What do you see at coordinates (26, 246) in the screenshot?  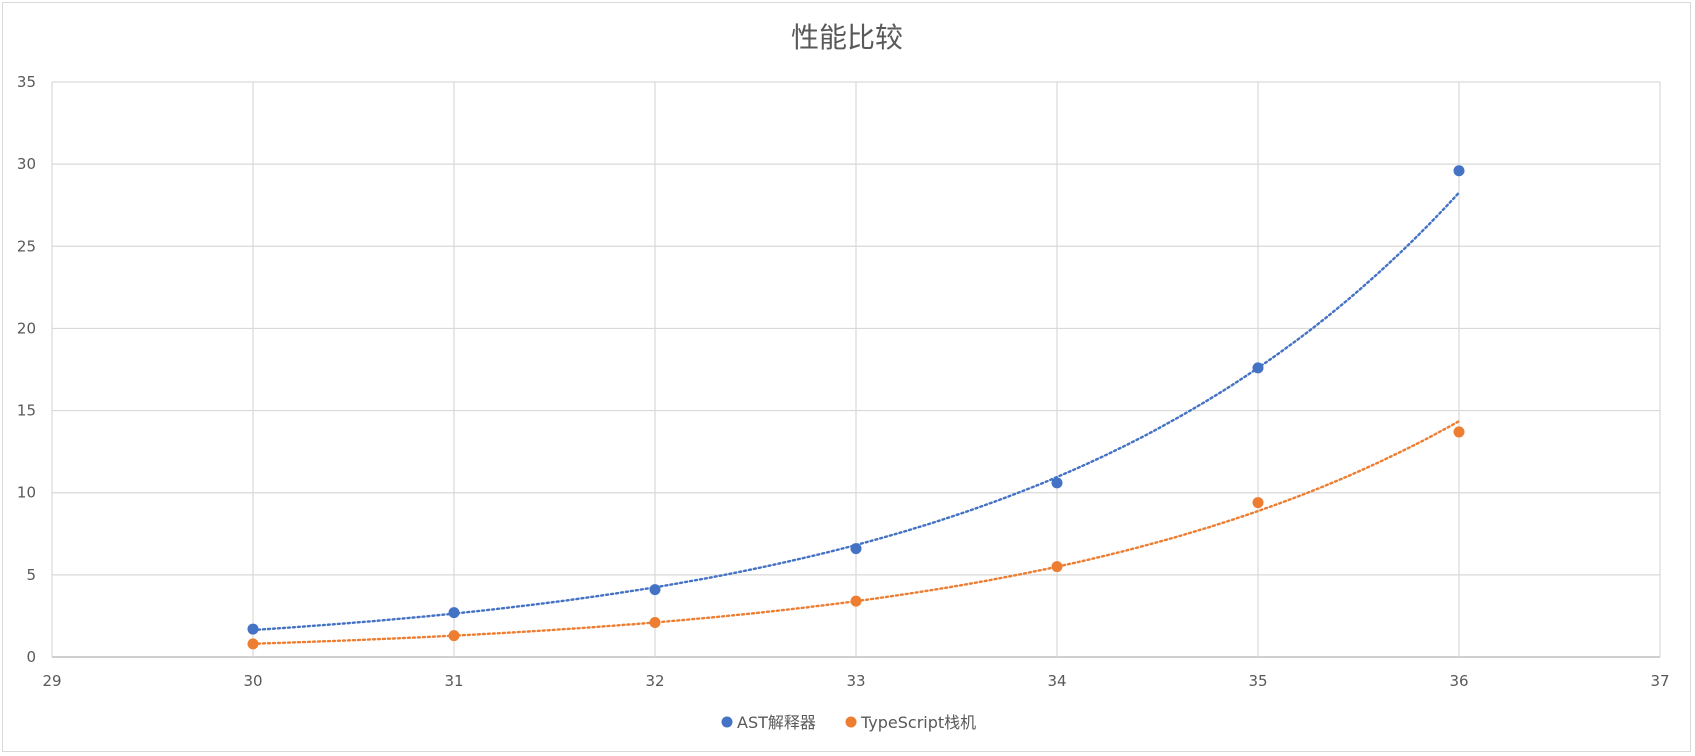 I see `y-tick-label: 25` at bounding box center [26, 246].